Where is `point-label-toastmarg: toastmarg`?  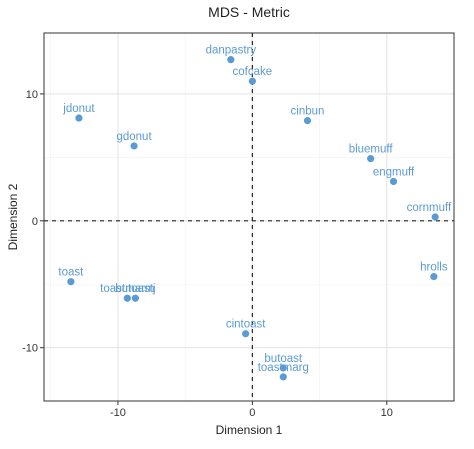 point-label-toastmarg: toastmarg is located at coordinates (283, 368).